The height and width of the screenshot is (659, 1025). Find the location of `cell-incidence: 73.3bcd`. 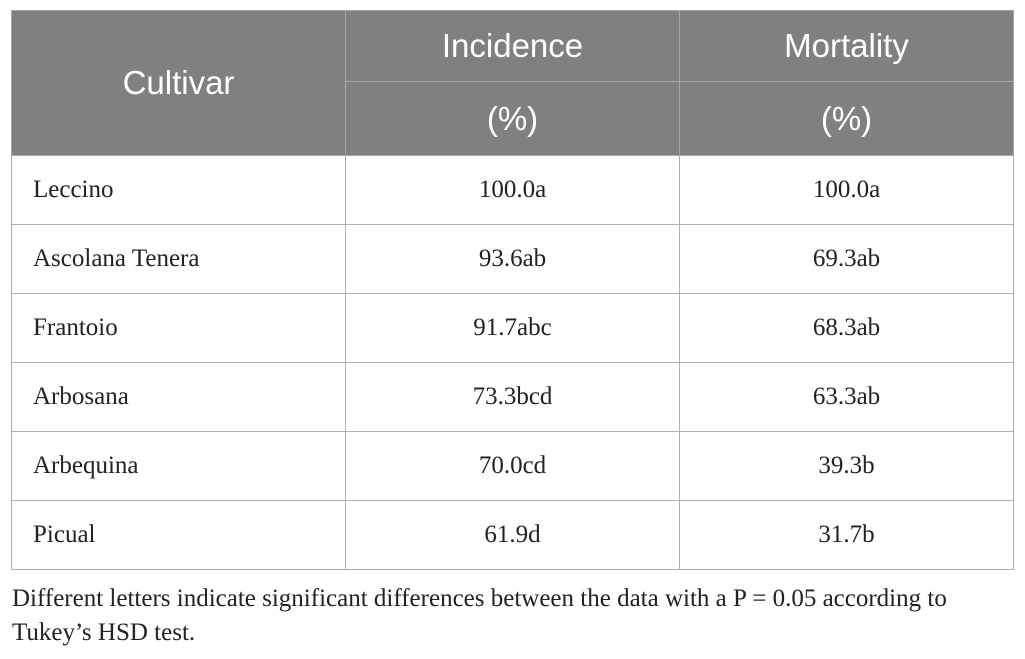

cell-incidence: 73.3bcd is located at coordinates (512, 397).